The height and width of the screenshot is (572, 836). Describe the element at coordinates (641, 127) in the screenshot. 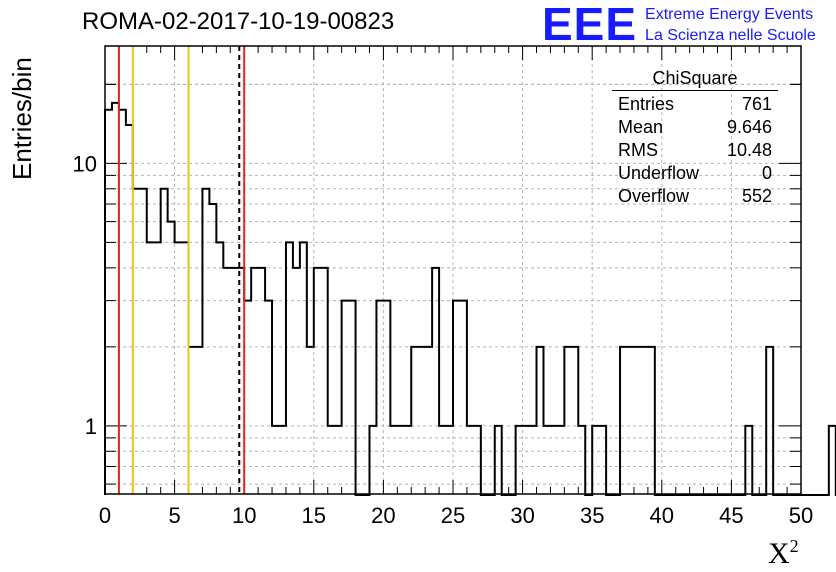

I see `stats-label: Mean` at that location.